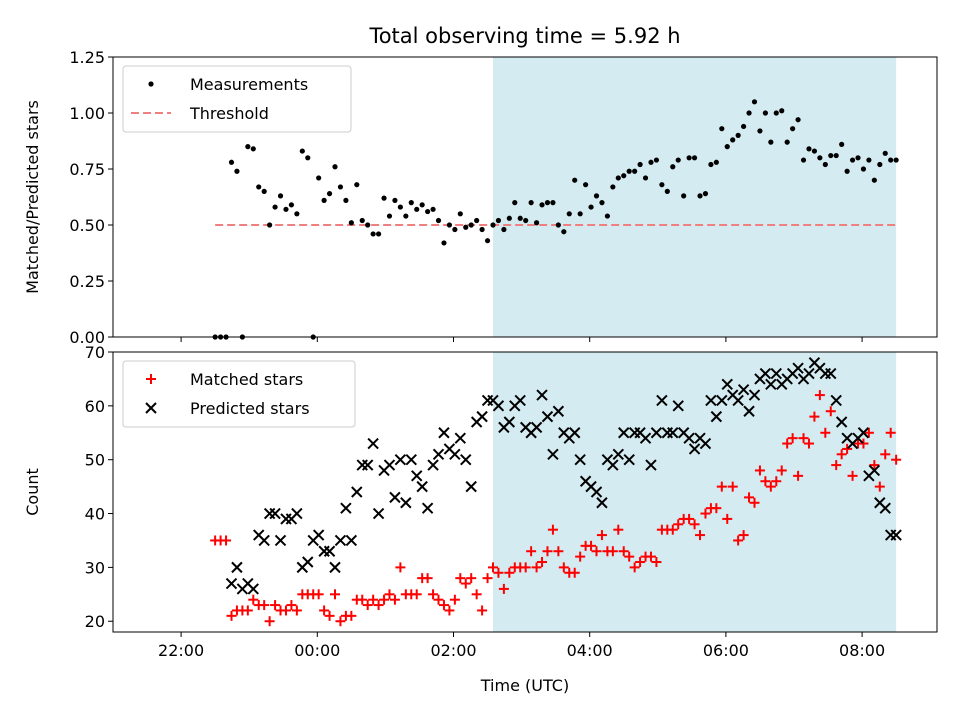  Describe the element at coordinates (250, 408) in the screenshot. I see `legend-label-predicted: Predicted stars` at that location.